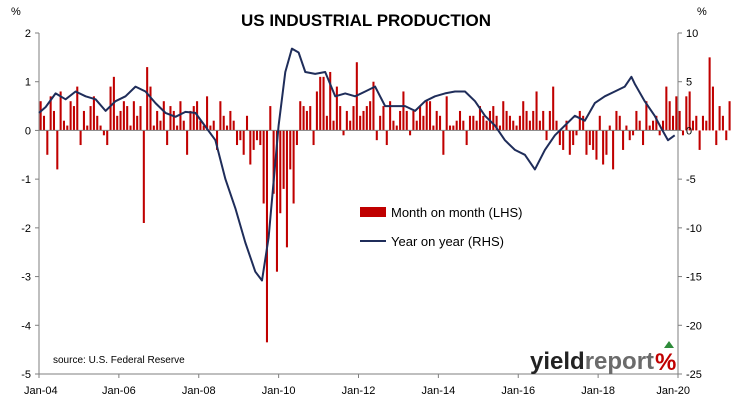 This screenshot has width=731, height=400. What do you see at coordinates (619, 361) in the screenshot?
I see `brand-text-light: report` at bounding box center [619, 361].